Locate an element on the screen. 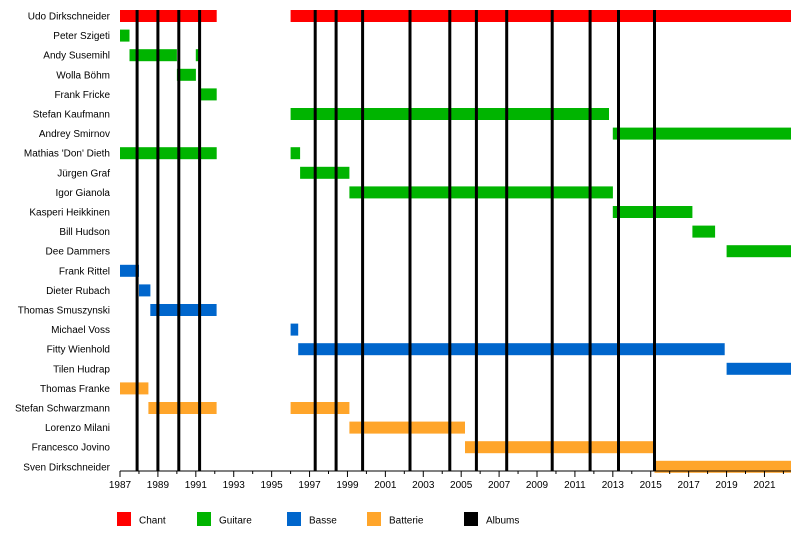  x-tick-label-2015: 2015 is located at coordinates (651, 485).